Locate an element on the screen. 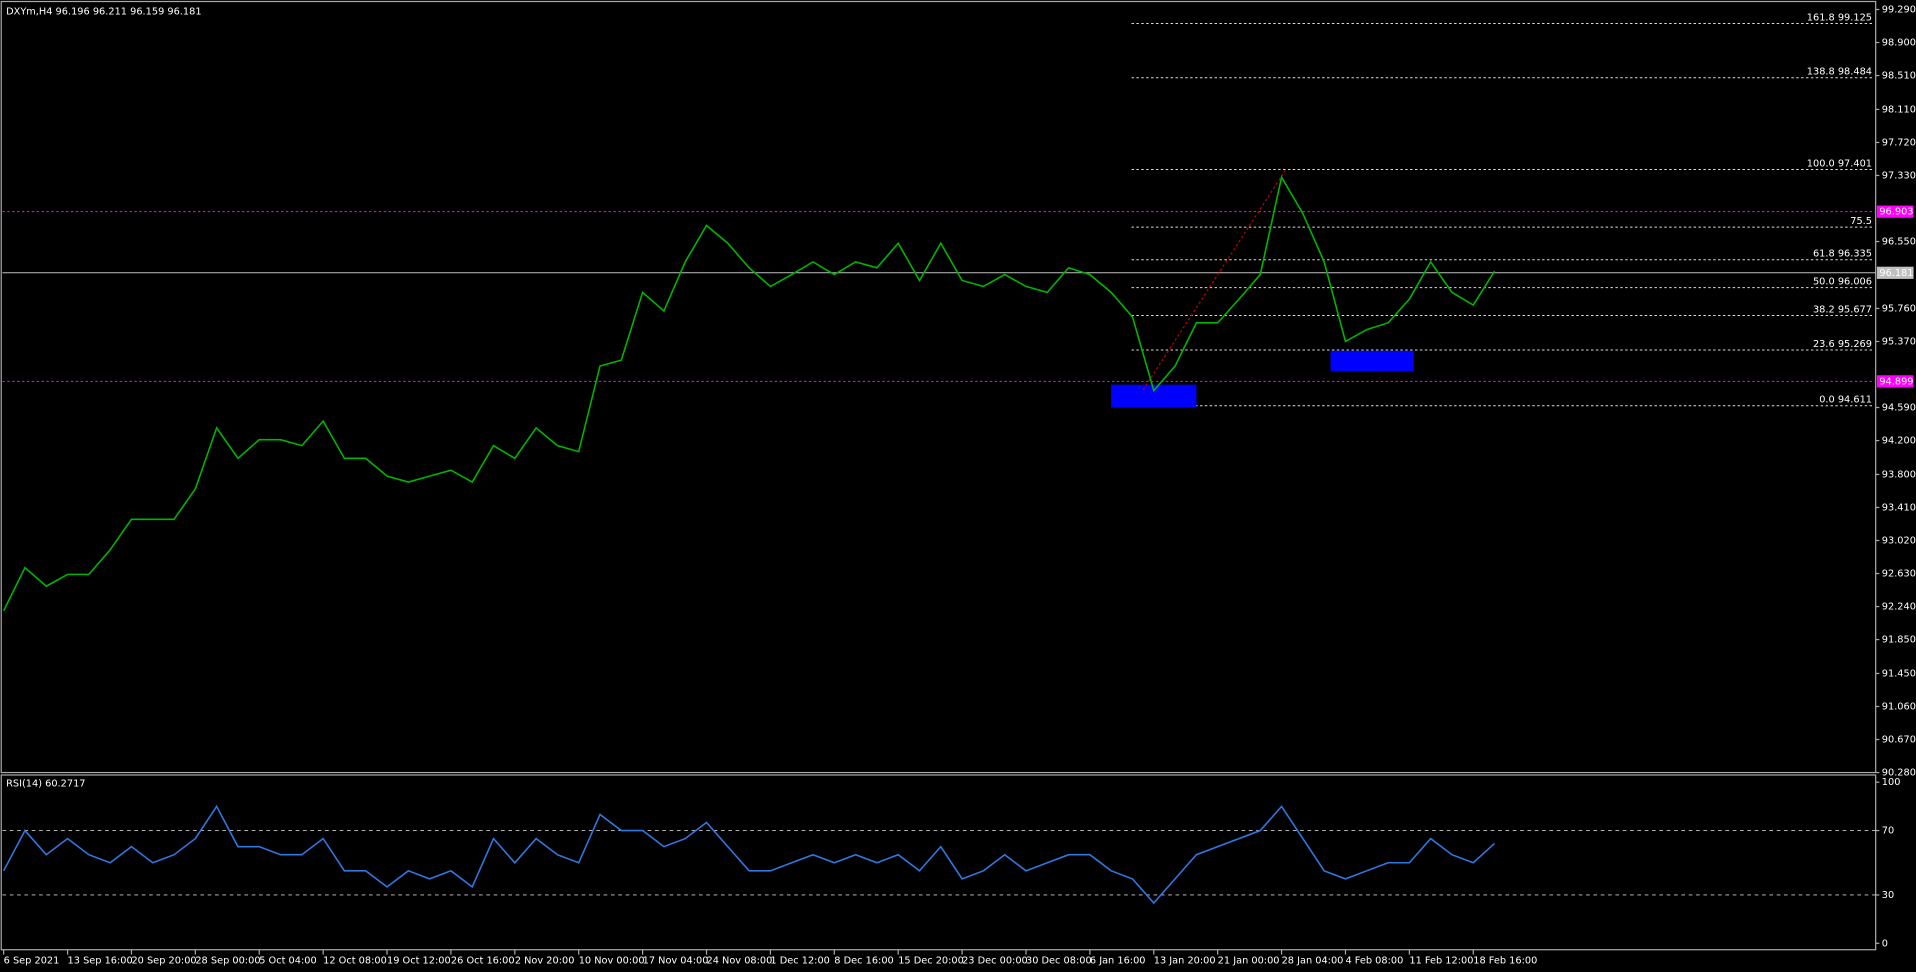 This screenshot has width=1916, height=972. fib-label: 50.0 96.006 is located at coordinates (1842, 282).